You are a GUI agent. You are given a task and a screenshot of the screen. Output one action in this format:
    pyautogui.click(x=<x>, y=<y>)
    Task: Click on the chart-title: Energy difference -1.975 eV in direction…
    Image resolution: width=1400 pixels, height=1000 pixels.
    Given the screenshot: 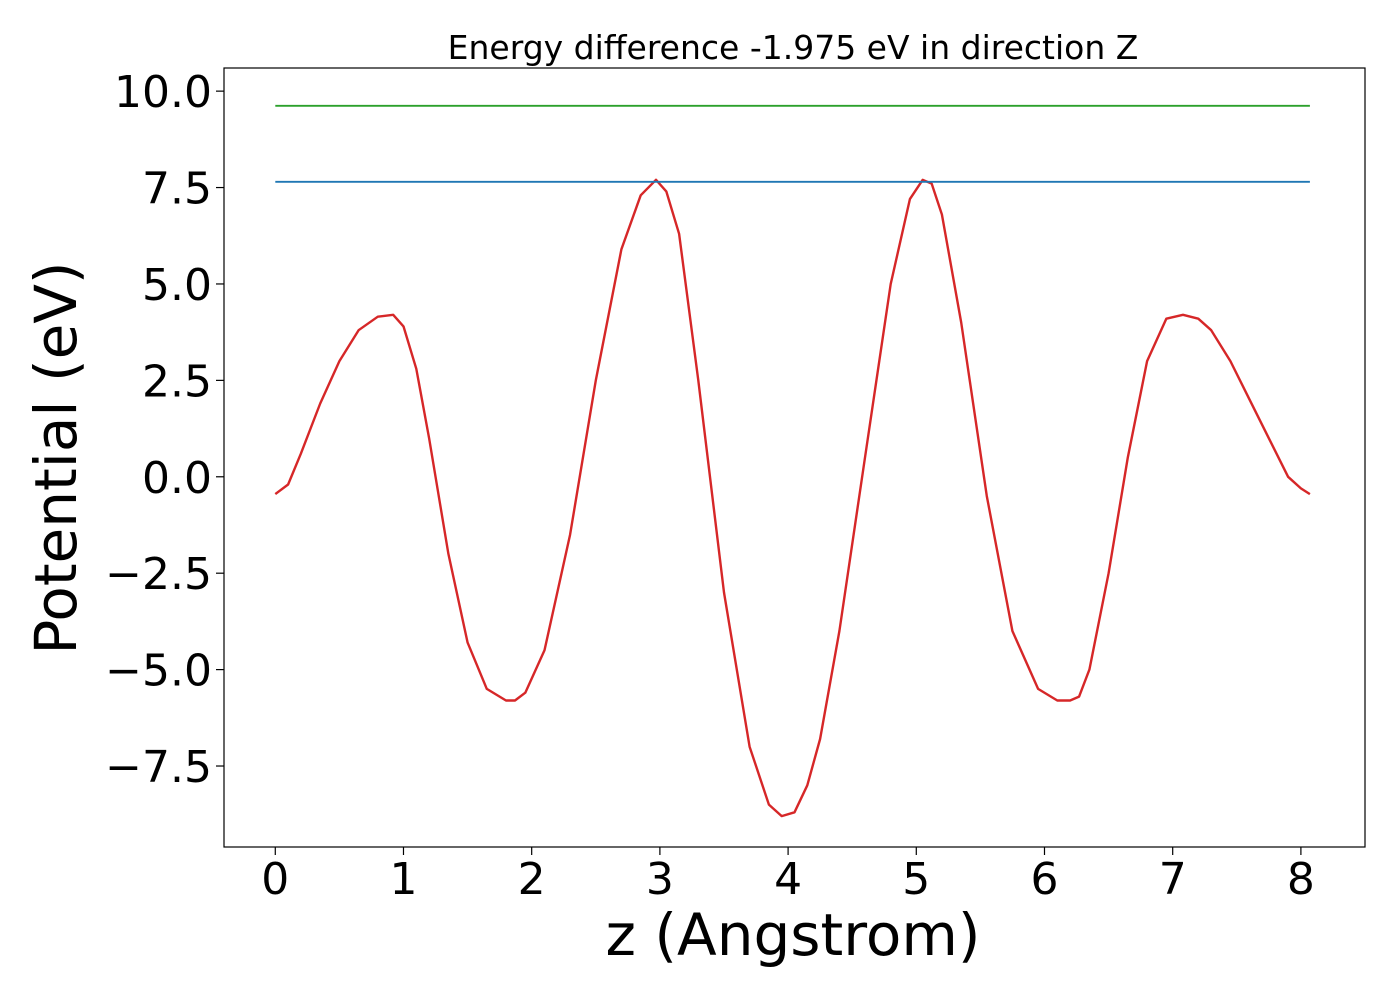 What is the action you would take?
    pyautogui.click(x=793, y=47)
    